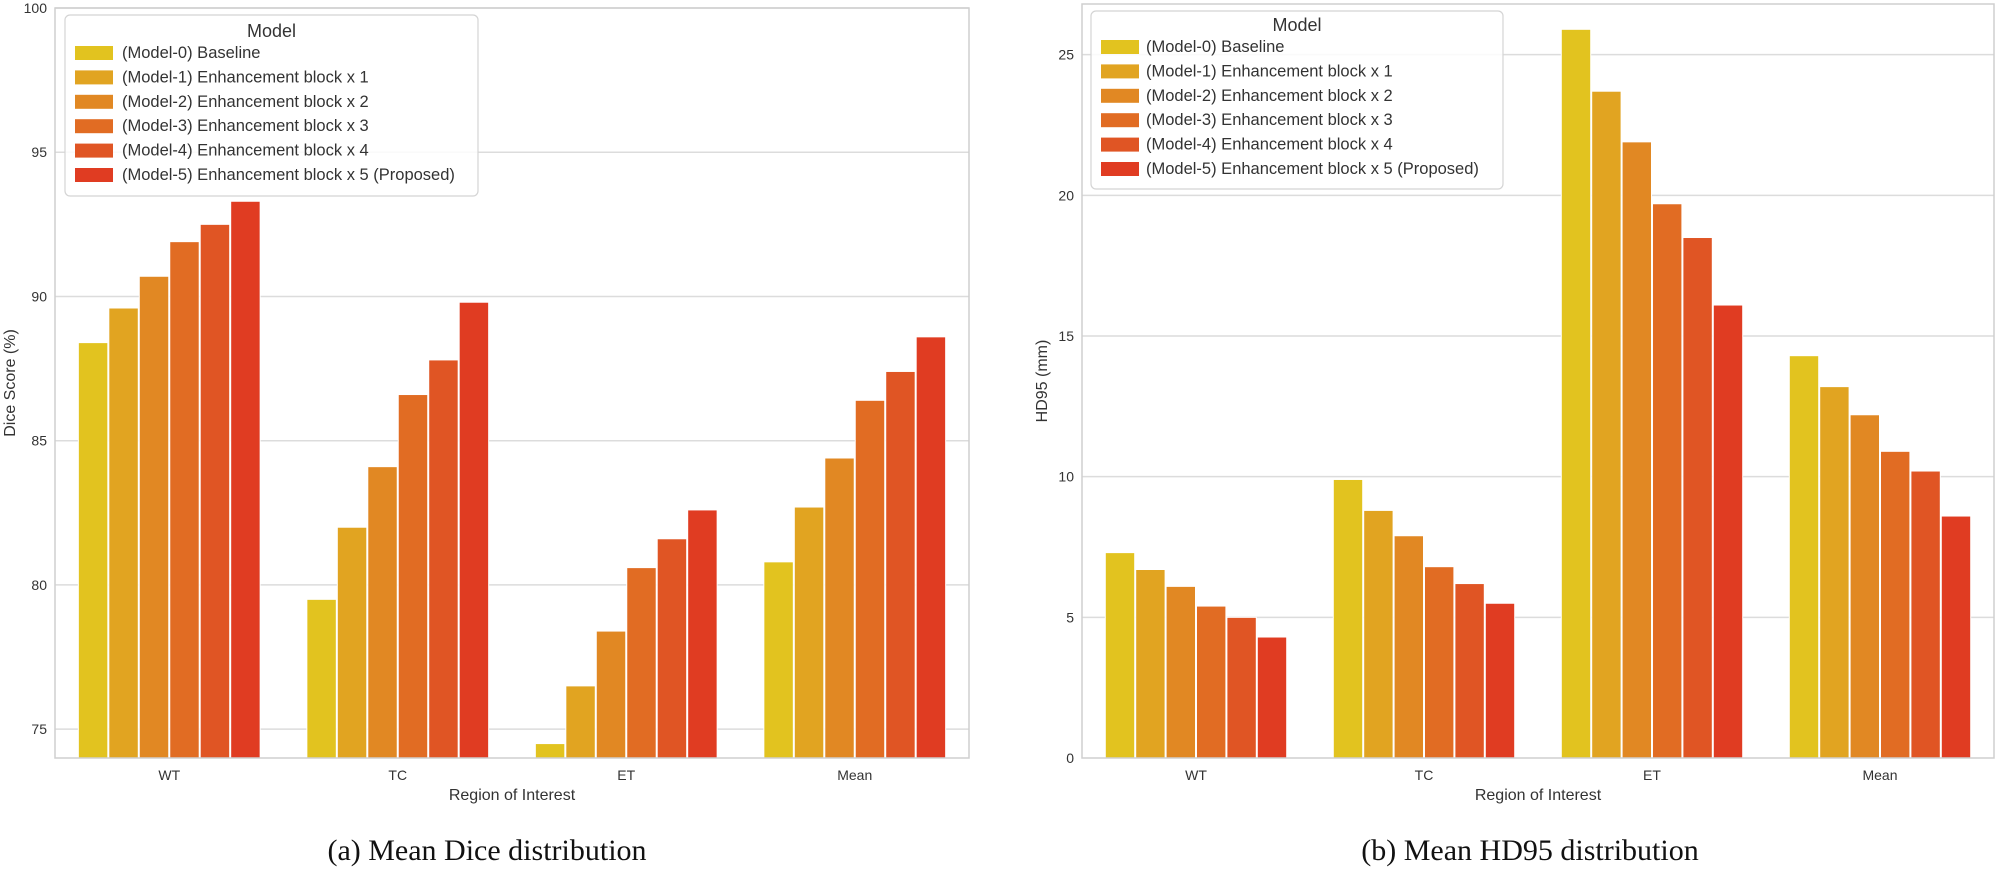 The height and width of the screenshot is (869, 2004). I want to click on y-tick-label: 75, so click(39, 729).